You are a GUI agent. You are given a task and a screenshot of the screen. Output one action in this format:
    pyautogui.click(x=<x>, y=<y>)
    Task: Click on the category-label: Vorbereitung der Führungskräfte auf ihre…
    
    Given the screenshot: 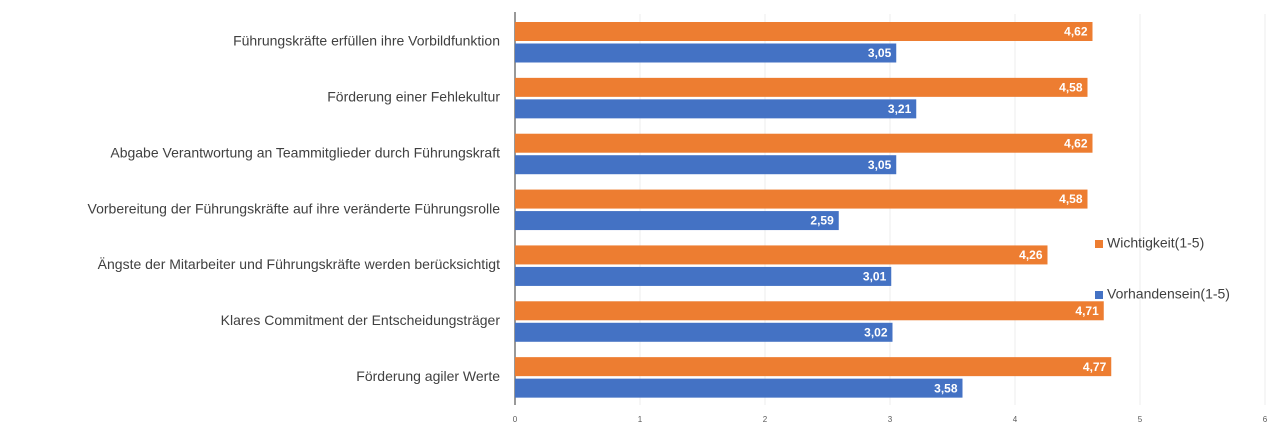 What is the action you would take?
    pyautogui.click(x=294, y=208)
    